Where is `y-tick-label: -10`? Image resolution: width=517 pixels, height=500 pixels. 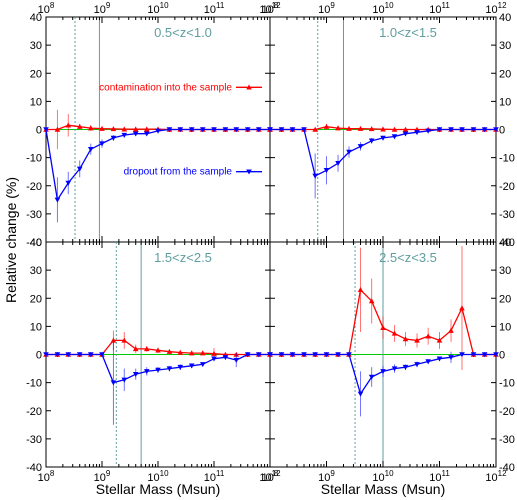 y-tick-label: -10 is located at coordinates (34, 159).